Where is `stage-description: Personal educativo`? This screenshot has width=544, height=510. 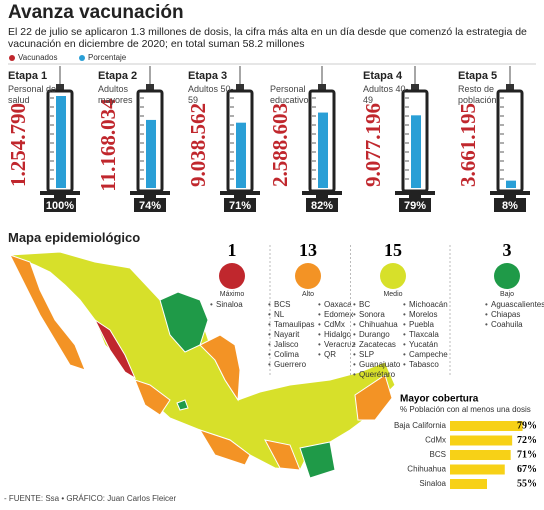 stage-description: Personal educativo is located at coordinates (289, 94).